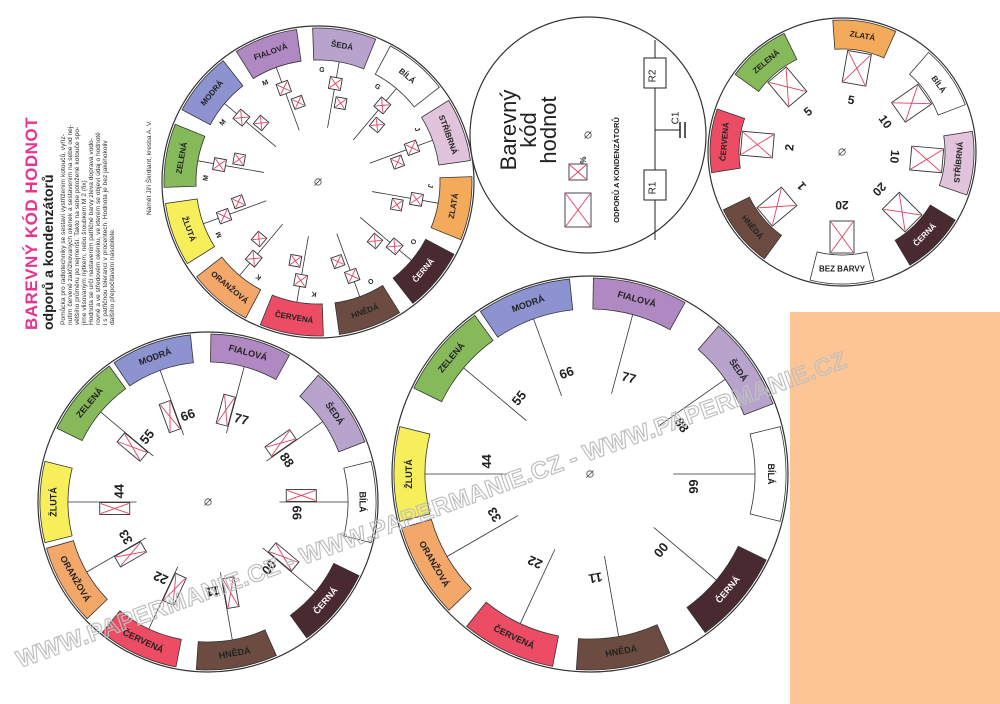 Image resolution: width=1000 pixels, height=704 pixels. What do you see at coordinates (842, 269) in the screenshot?
I see `band-label: BEZ BARVY` at bounding box center [842, 269].